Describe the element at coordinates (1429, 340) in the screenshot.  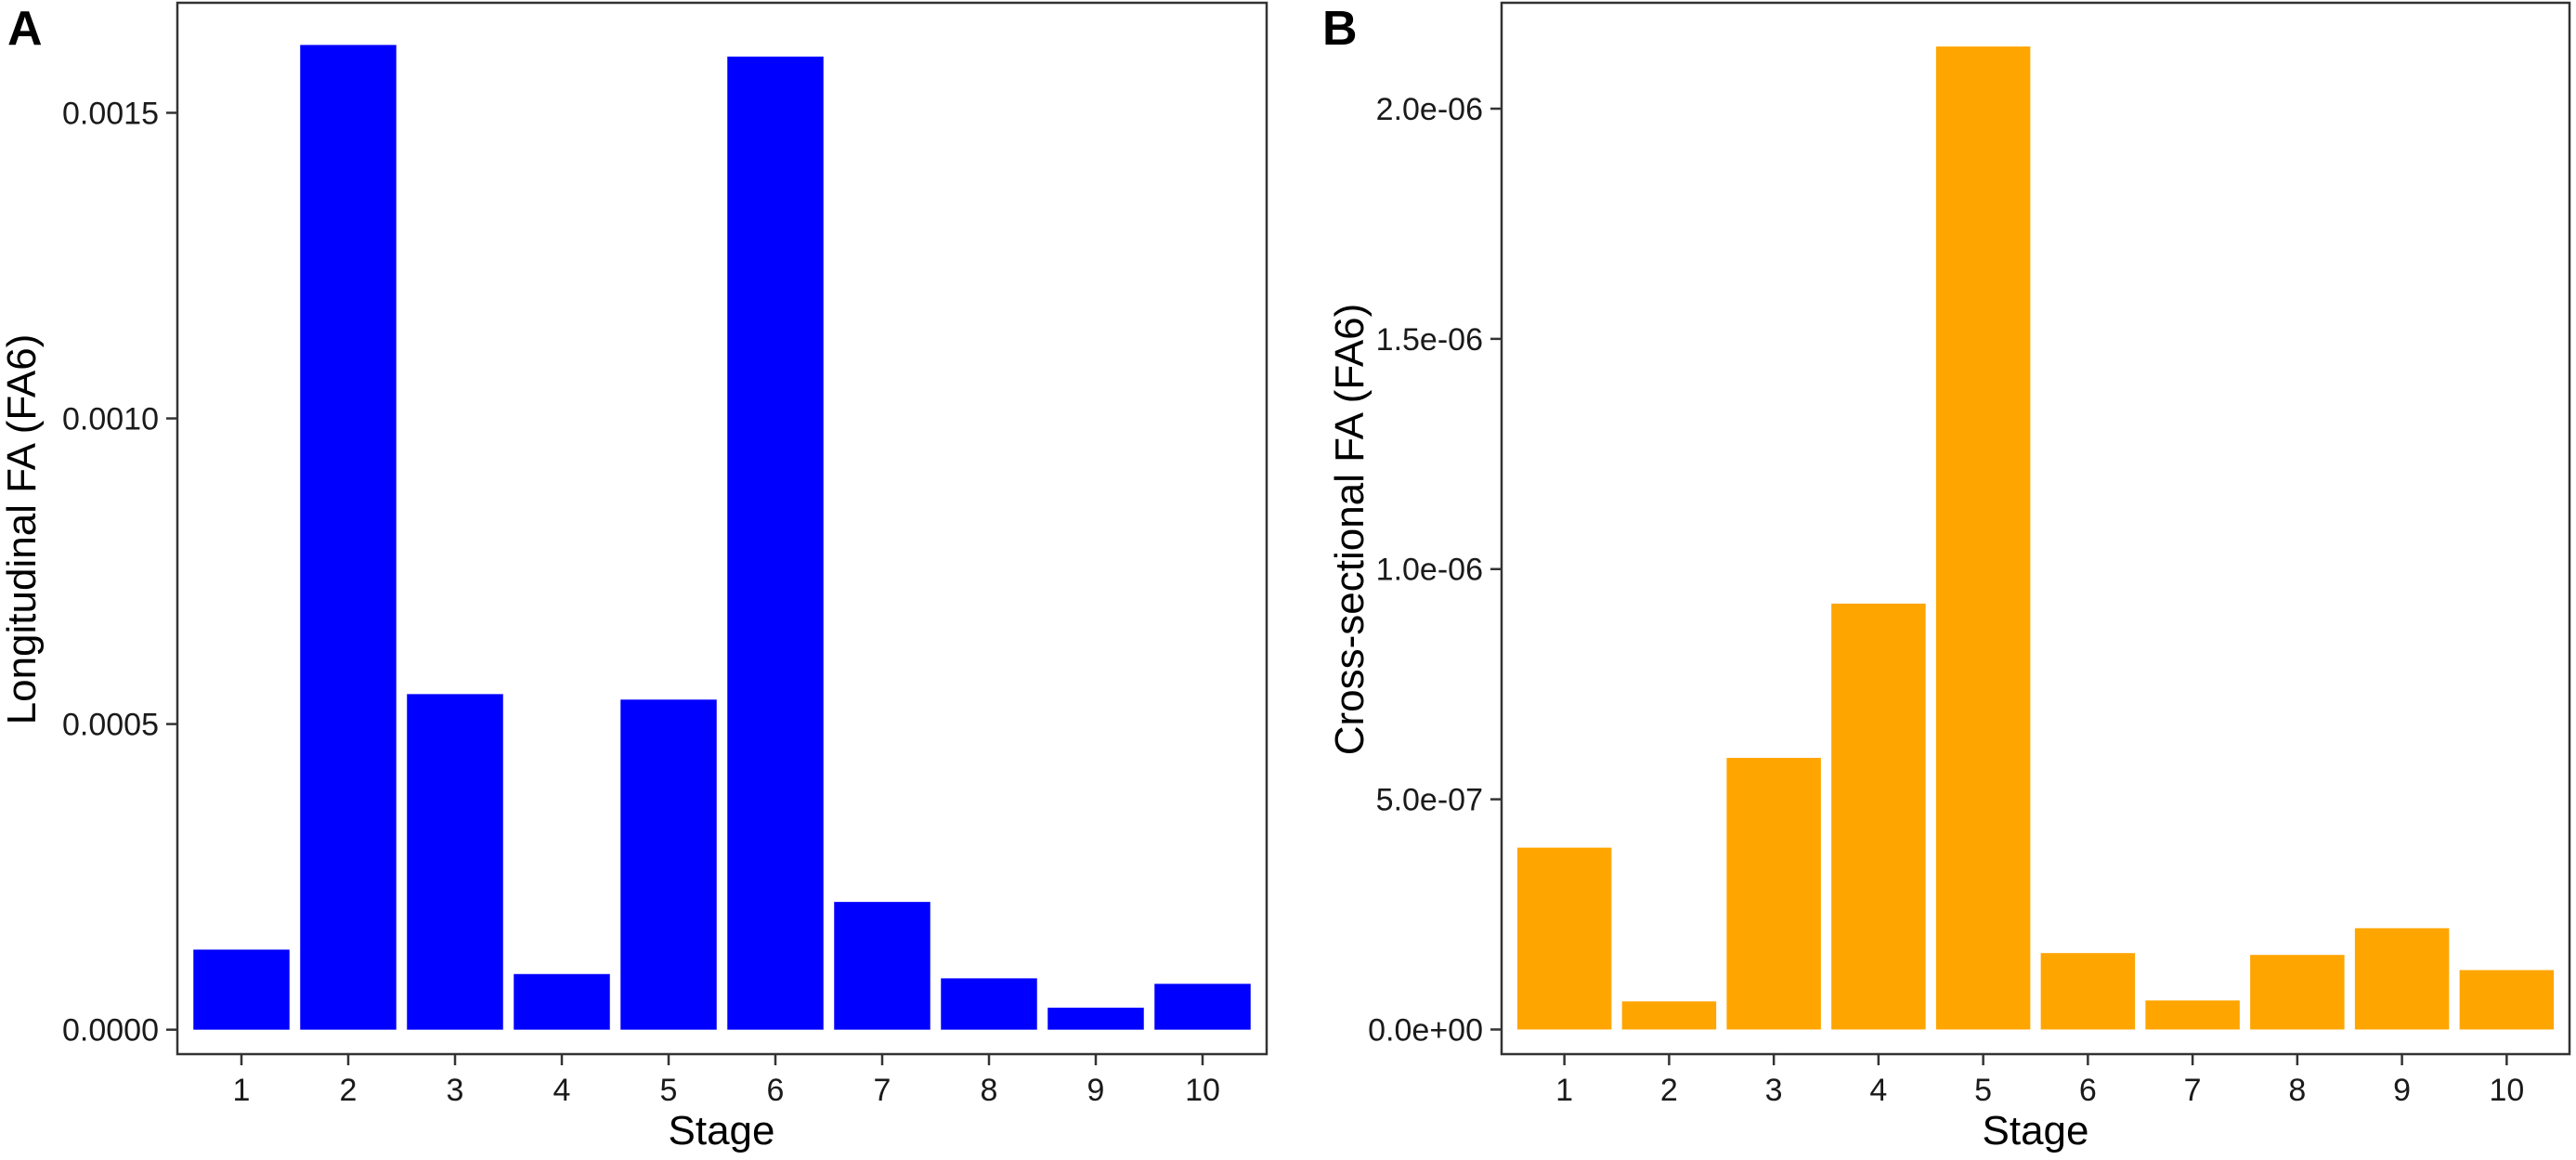
I see `y-tick-label-b-3: 1.5e-06` at that location.